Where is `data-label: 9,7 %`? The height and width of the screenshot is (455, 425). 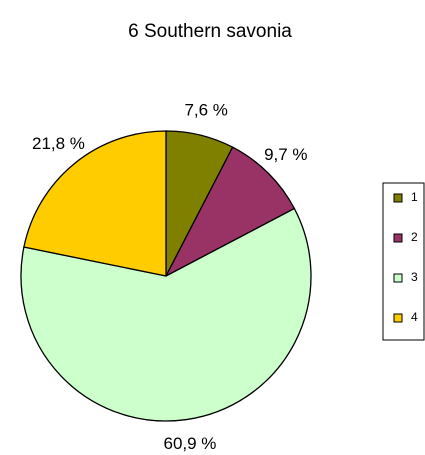
data-label: 9,7 % is located at coordinates (285, 154).